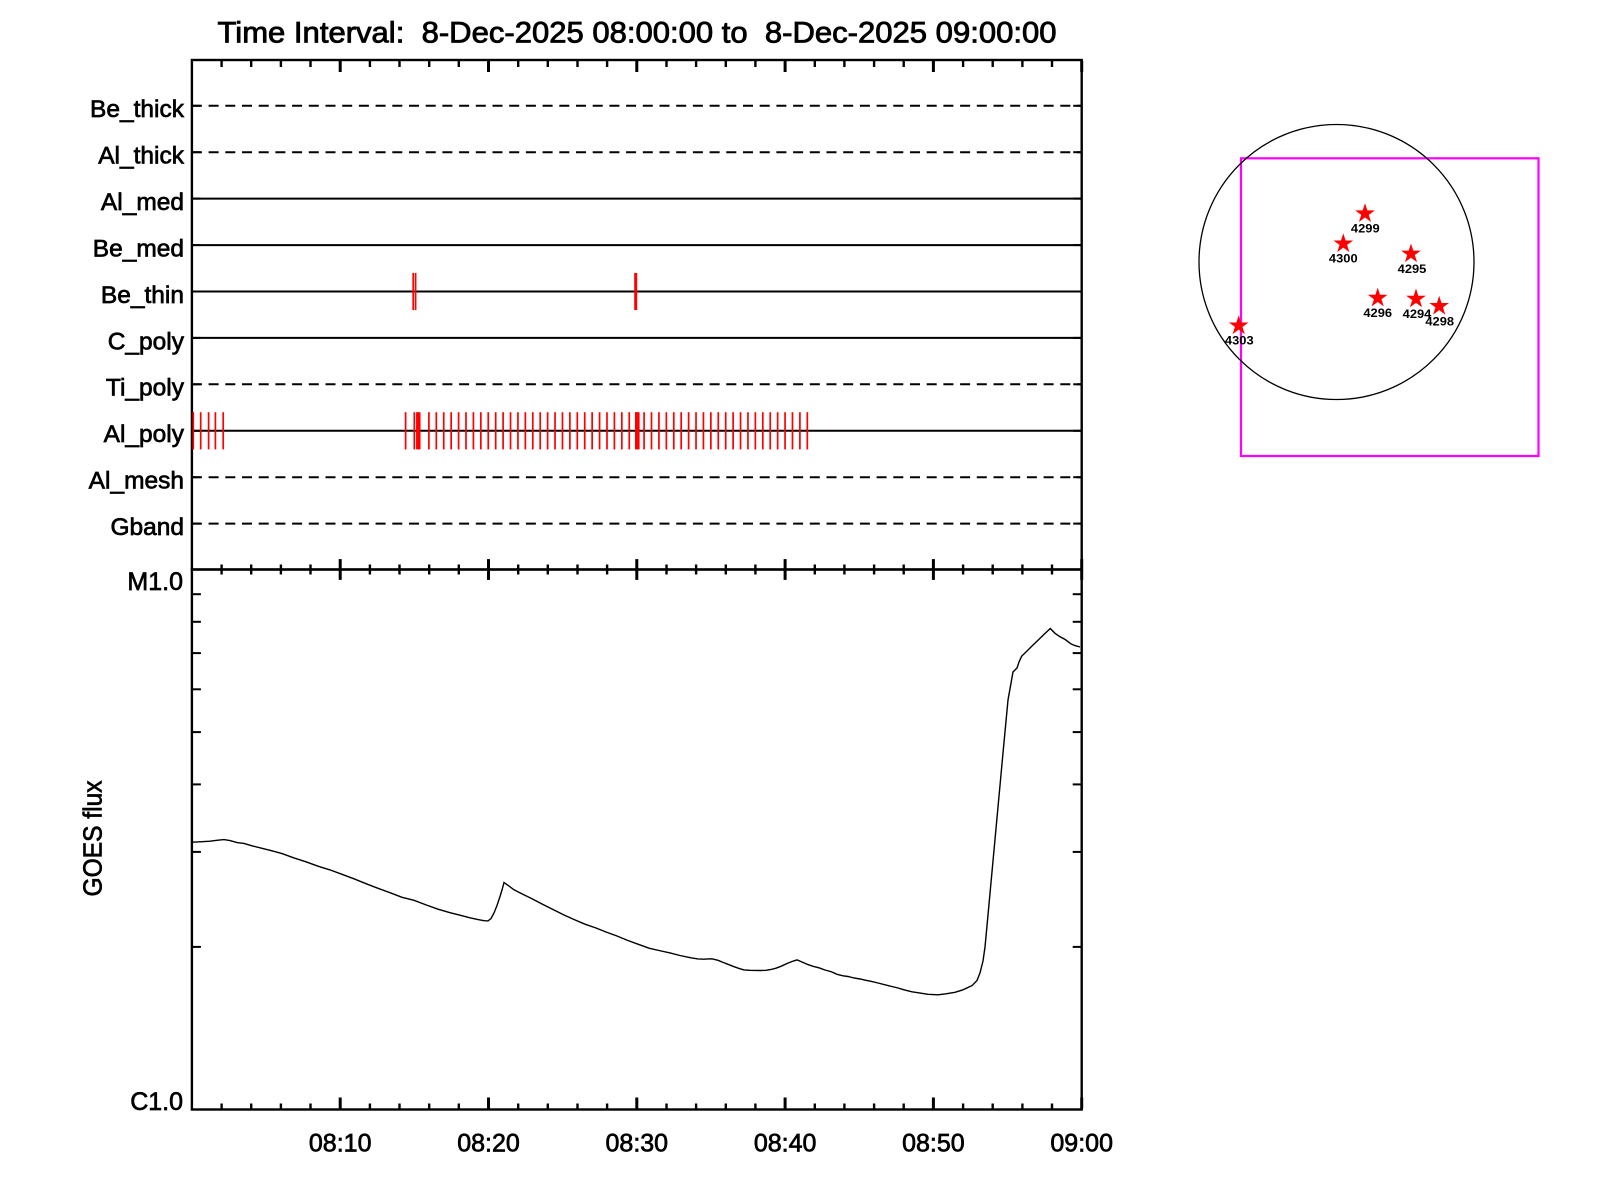  I want to click on svg-text: C1.0, so click(156, 1102).